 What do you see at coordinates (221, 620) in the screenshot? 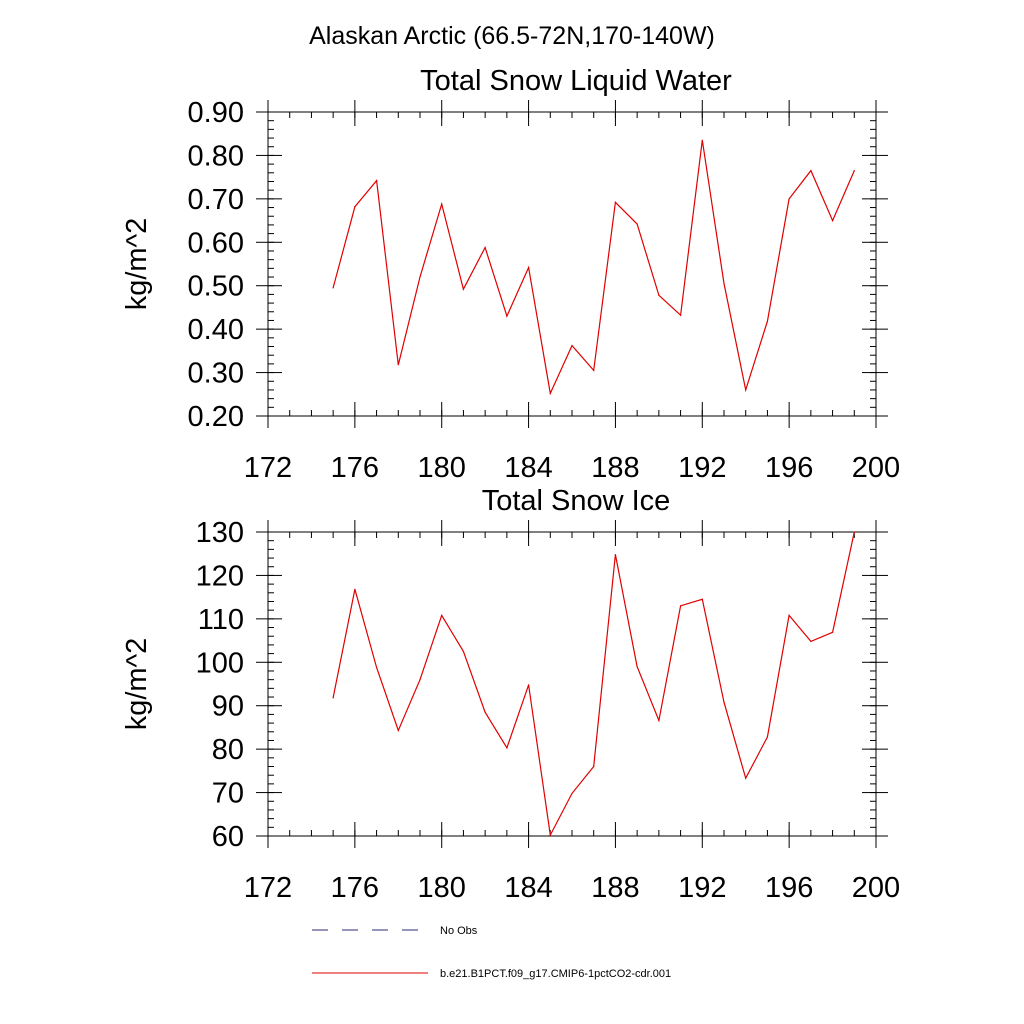
I see `y-tick-label: 110` at bounding box center [221, 620].